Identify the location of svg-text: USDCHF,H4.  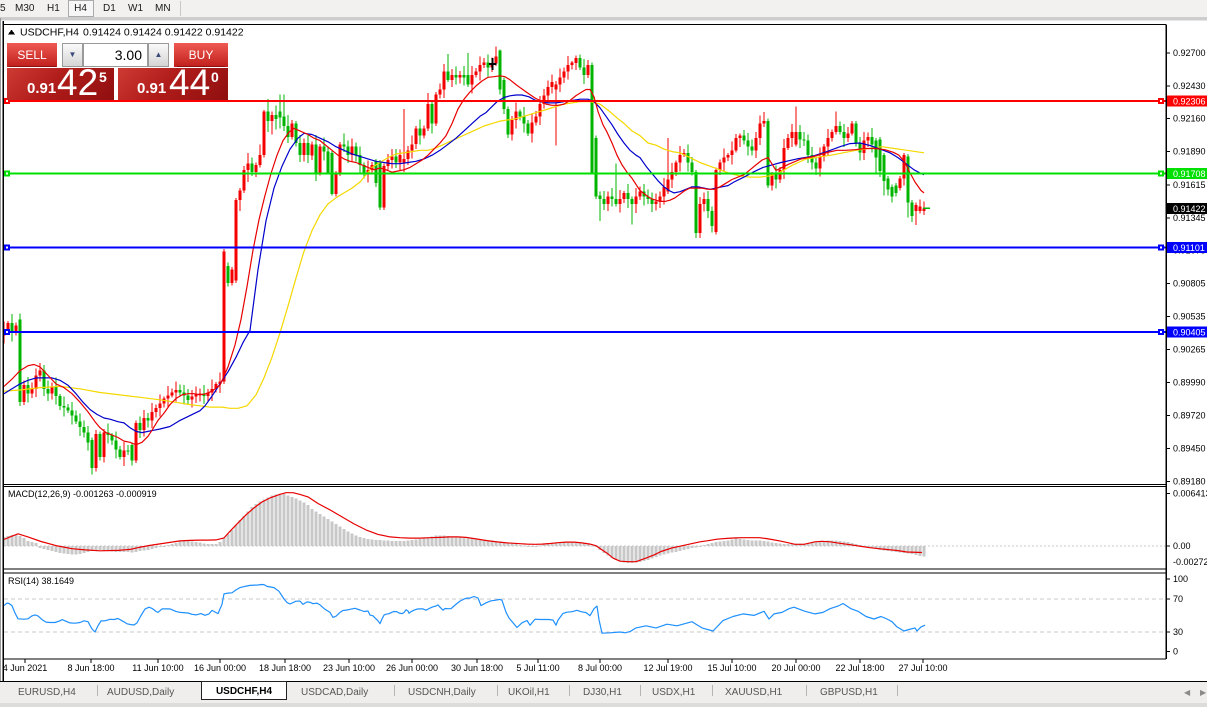
(49, 33).